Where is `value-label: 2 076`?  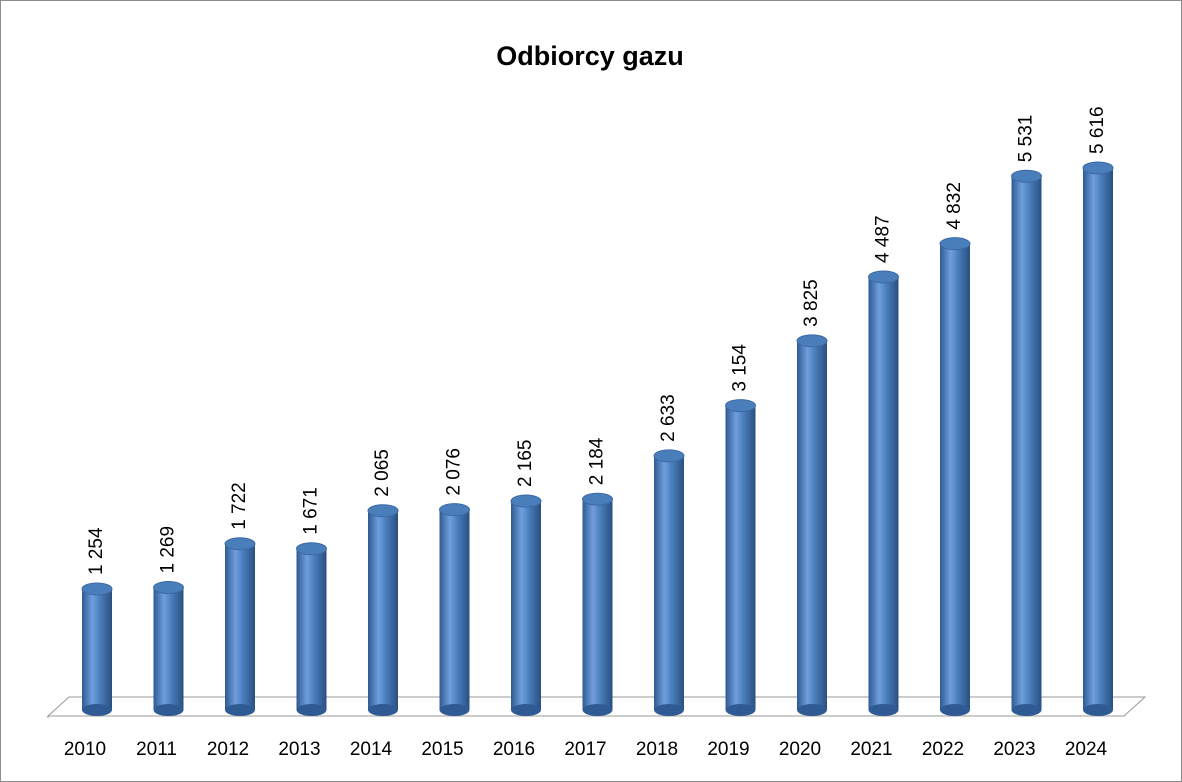
value-label: 2 076 is located at coordinates (454, 472).